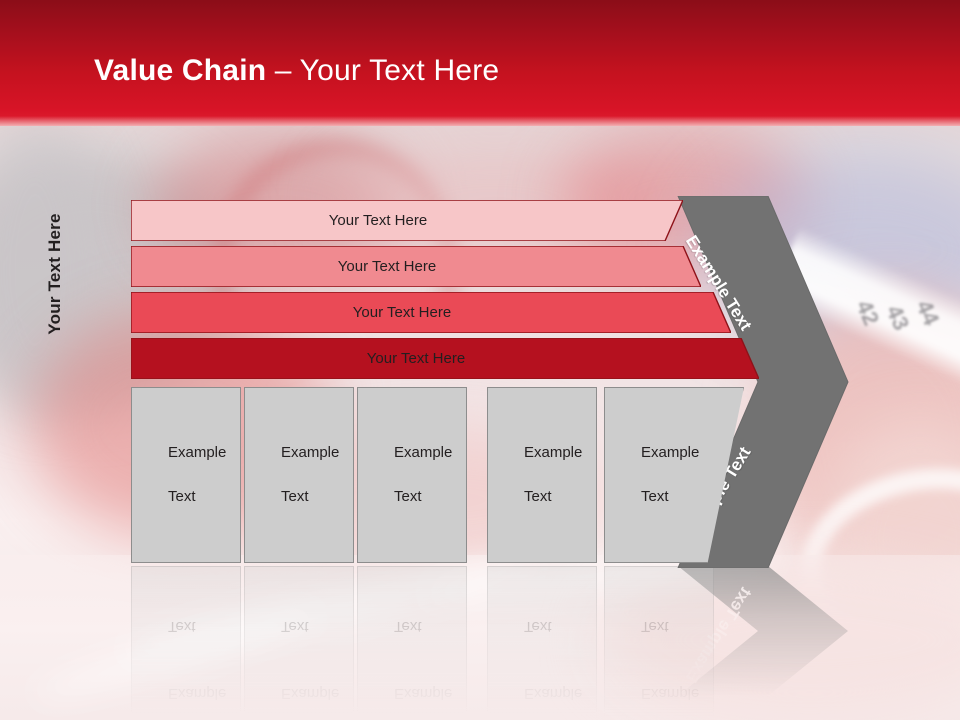 The image size is (960, 720). I want to click on funnel-bar-4: Your Text Here, so click(445, 358).